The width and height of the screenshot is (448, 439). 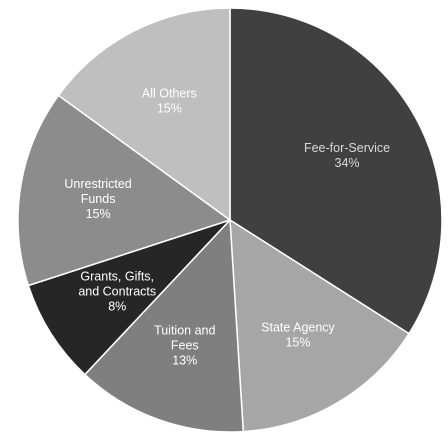 What do you see at coordinates (169, 93) in the screenshot?
I see `pie-category-label: All Others` at bounding box center [169, 93].